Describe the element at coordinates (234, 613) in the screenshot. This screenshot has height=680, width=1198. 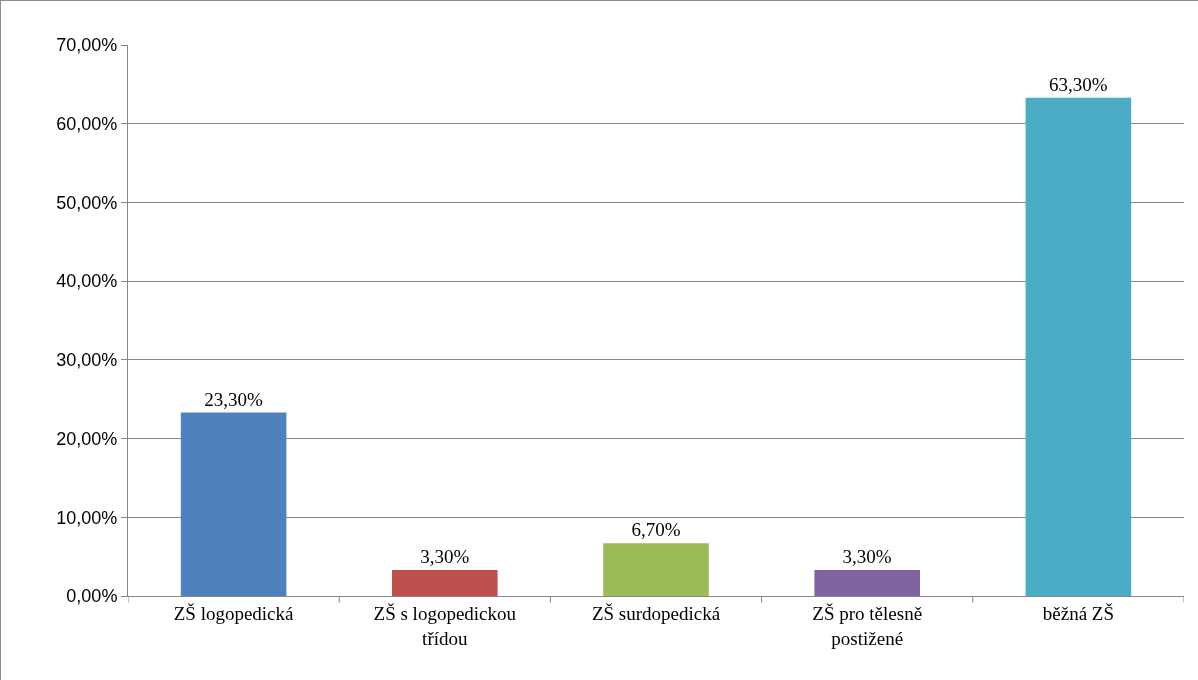
I see `x-tick-label: ZŠ logopedická` at that location.